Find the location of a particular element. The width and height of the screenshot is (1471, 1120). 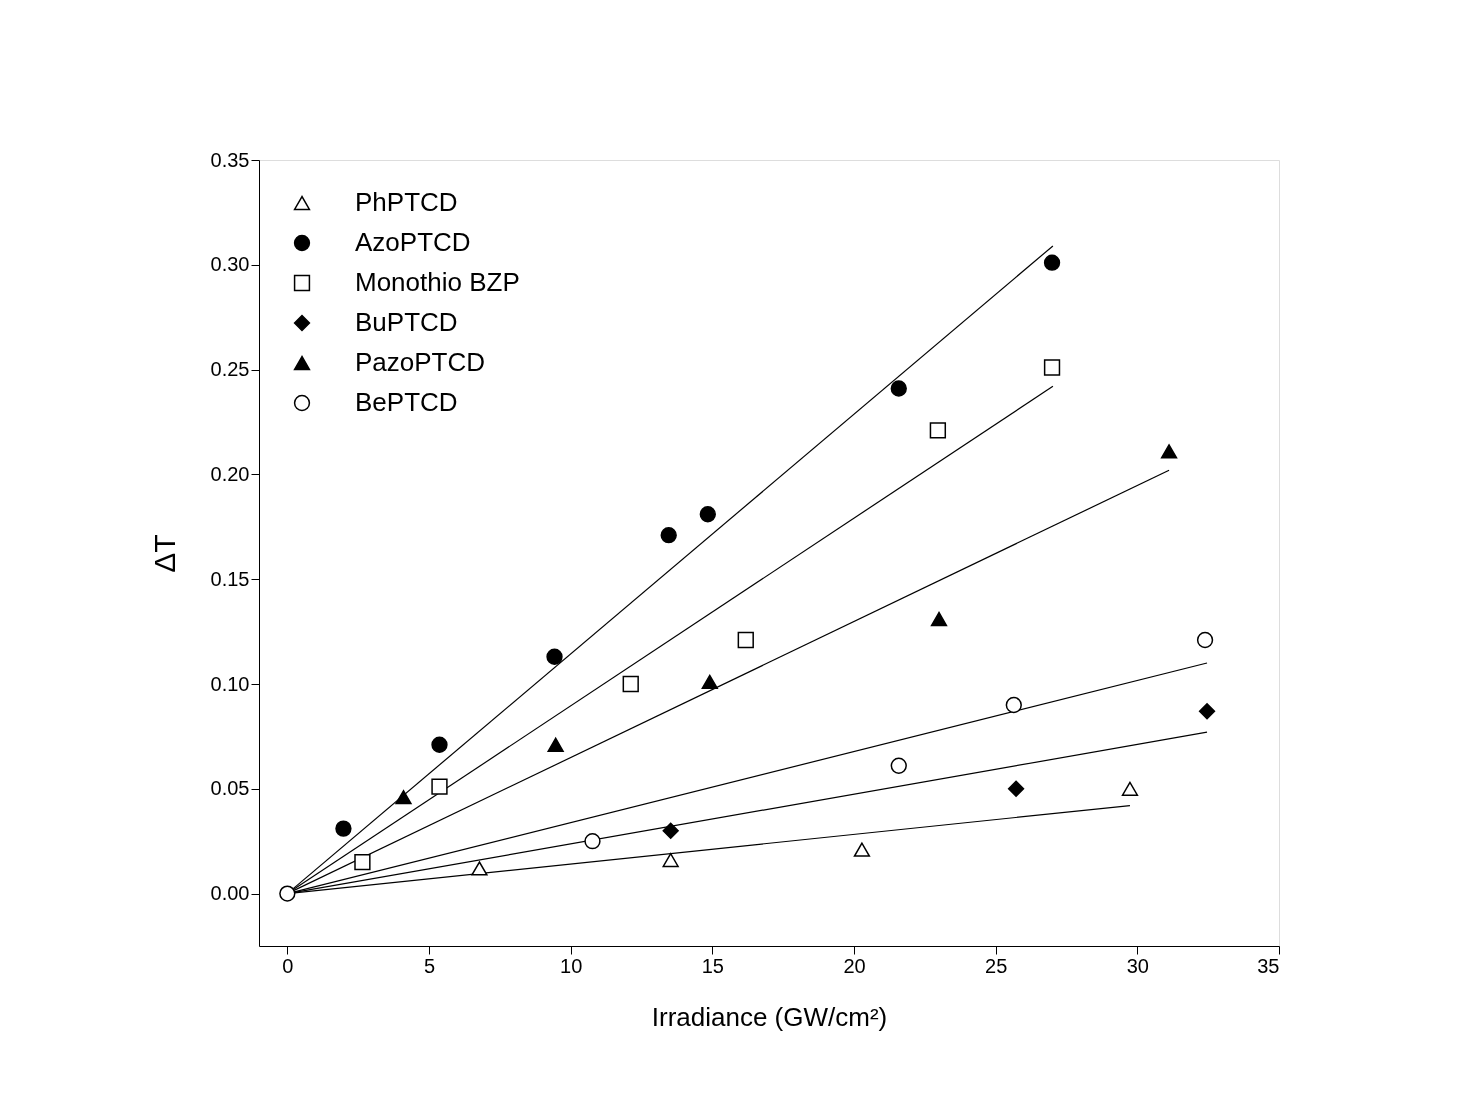

y-tick-label: 0.05 is located at coordinates (230, 788).